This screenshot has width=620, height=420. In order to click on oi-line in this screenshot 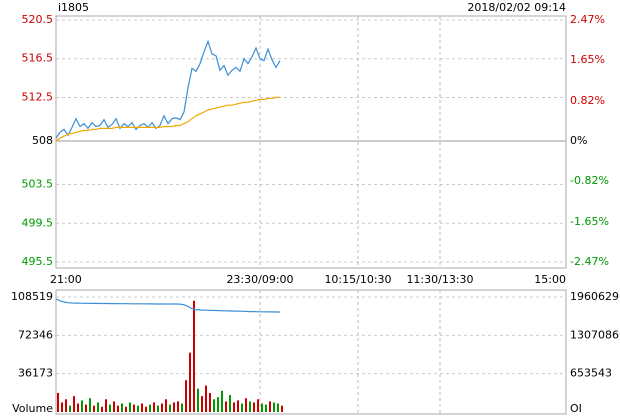, I will do `click(167, 305)`.